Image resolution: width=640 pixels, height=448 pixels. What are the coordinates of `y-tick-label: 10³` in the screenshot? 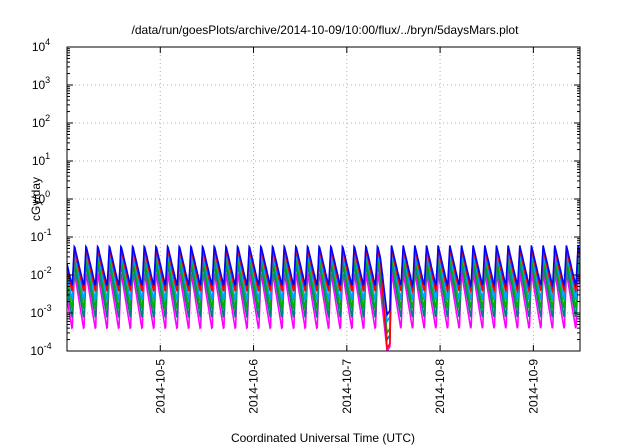 It's located at (41, 83).